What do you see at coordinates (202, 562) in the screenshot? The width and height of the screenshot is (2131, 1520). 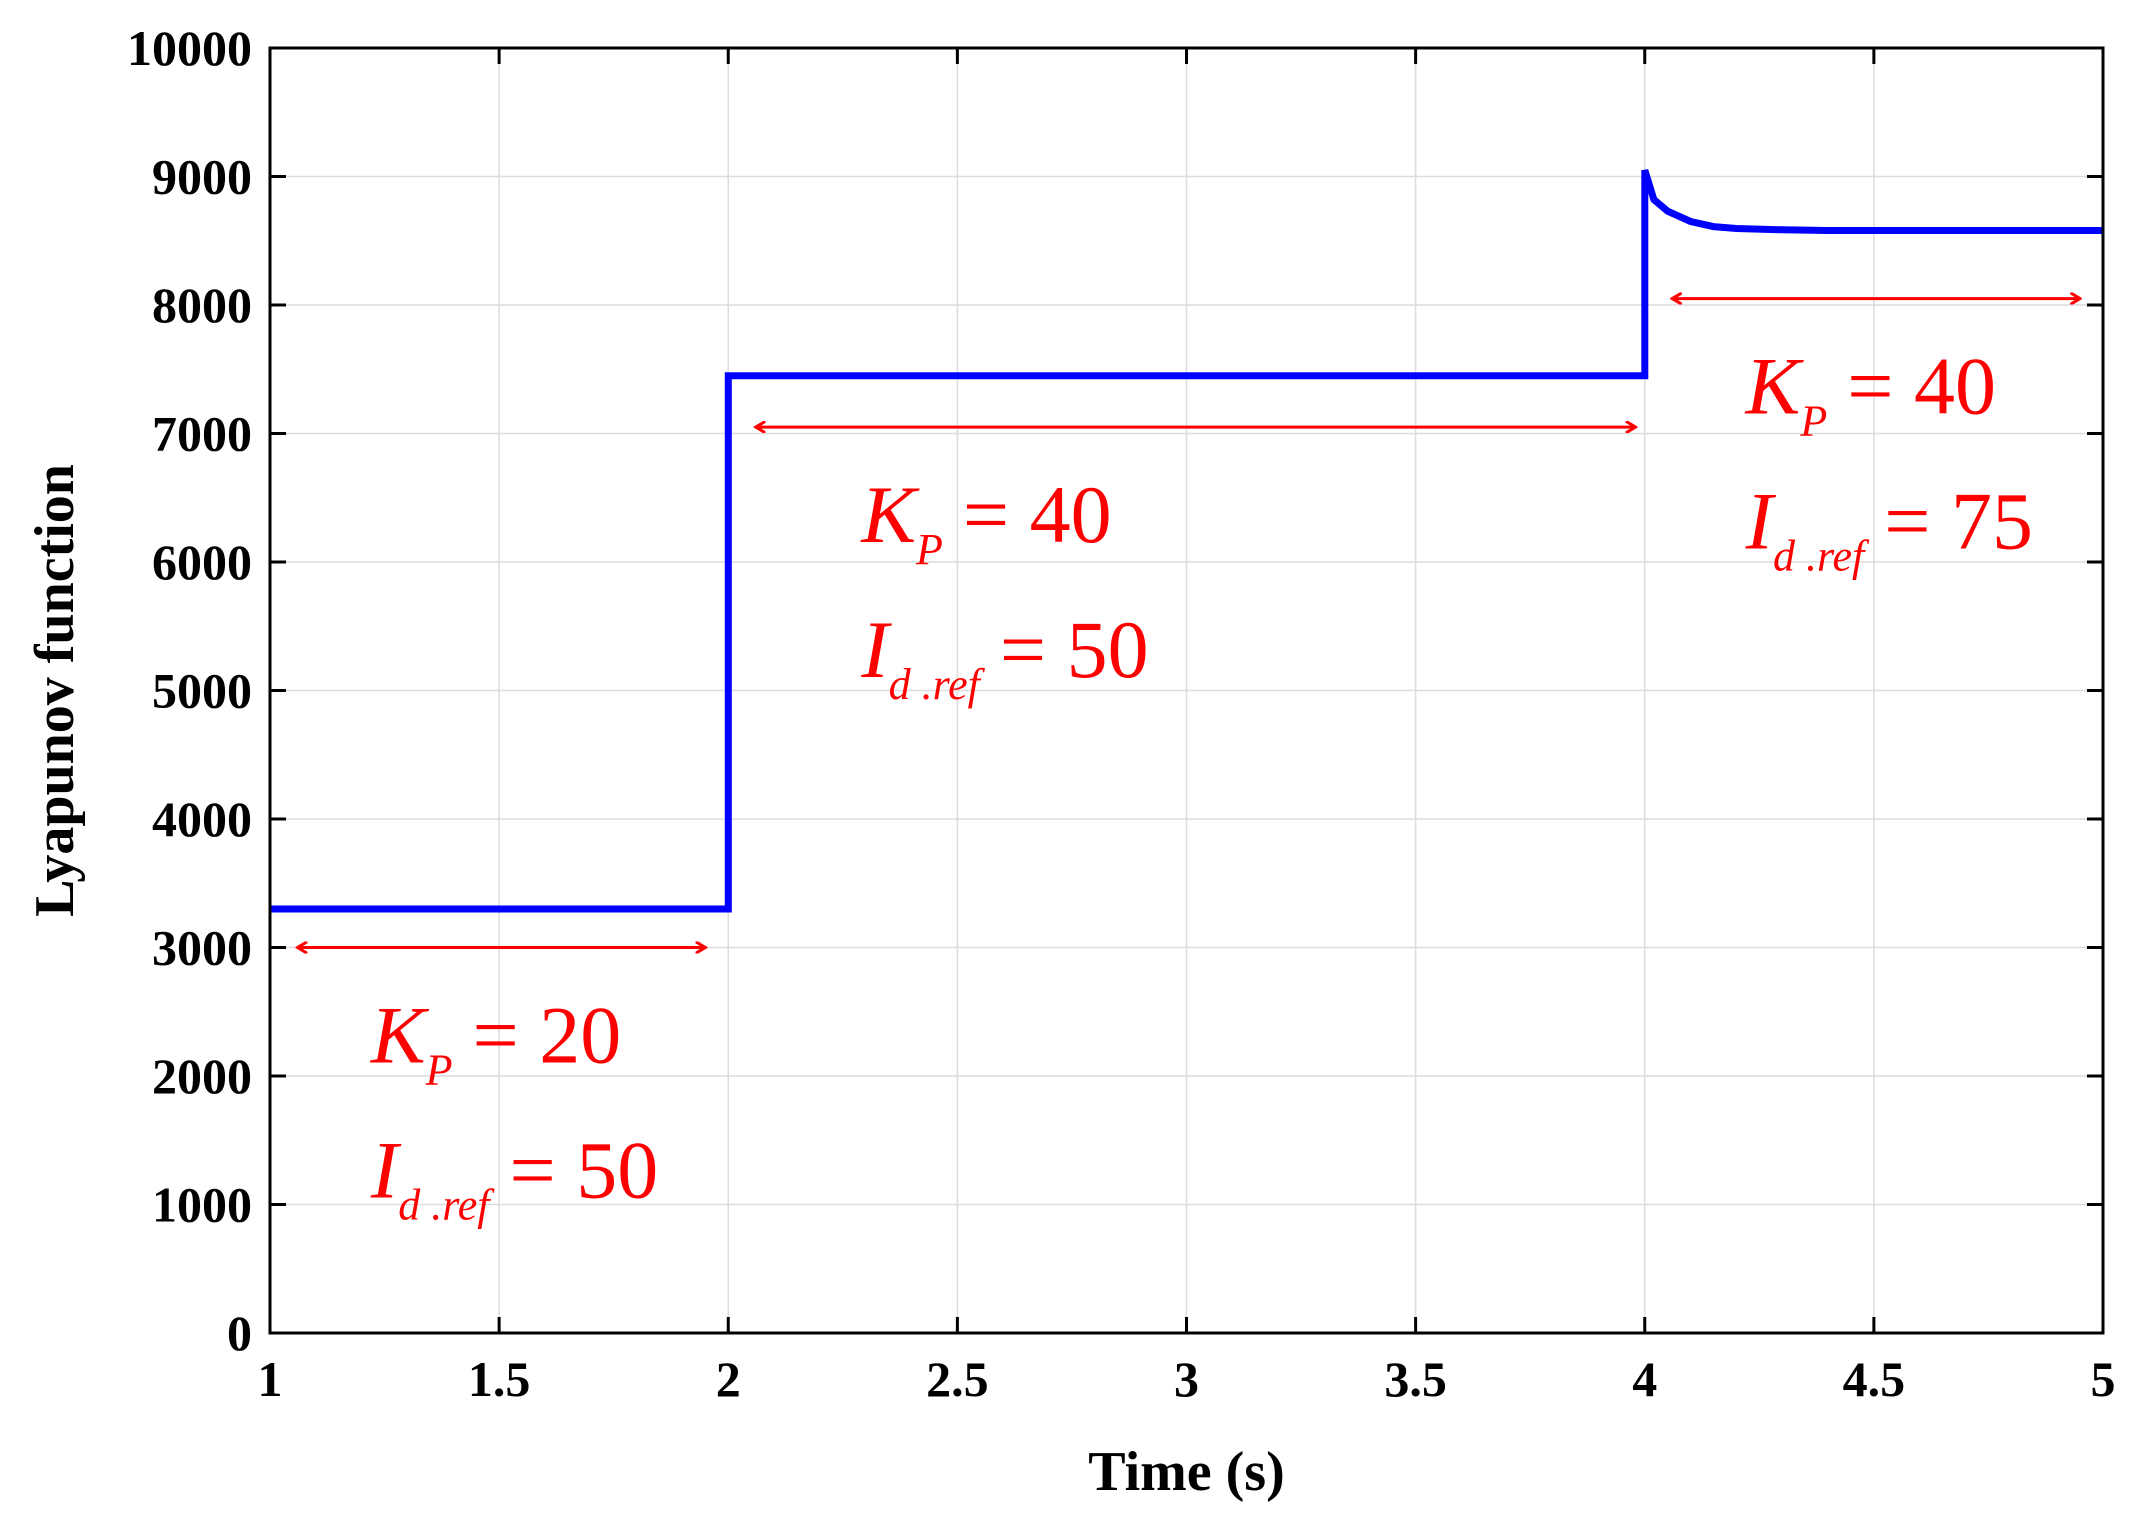 I see `y-tick-label: 6000` at bounding box center [202, 562].